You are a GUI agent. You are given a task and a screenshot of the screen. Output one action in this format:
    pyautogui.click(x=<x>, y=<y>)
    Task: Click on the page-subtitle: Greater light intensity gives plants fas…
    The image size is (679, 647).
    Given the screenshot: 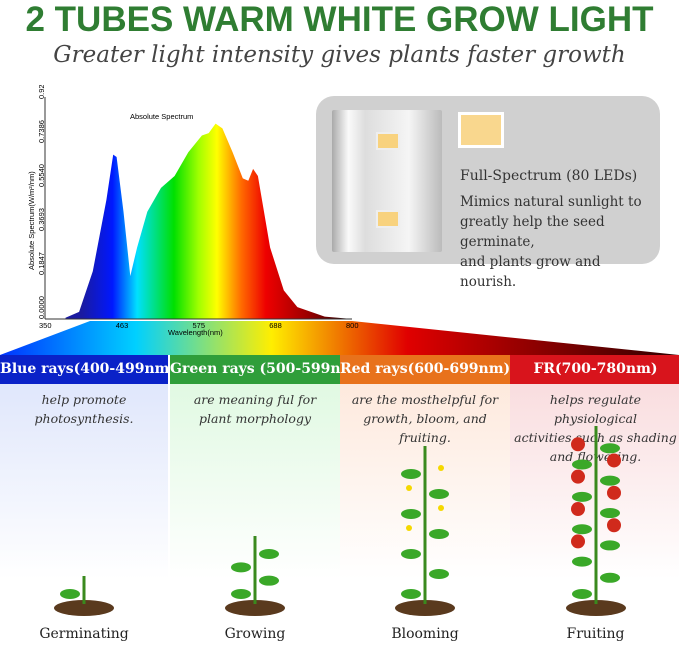 What is the action you would take?
    pyautogui.click(x=339, y=55)
    